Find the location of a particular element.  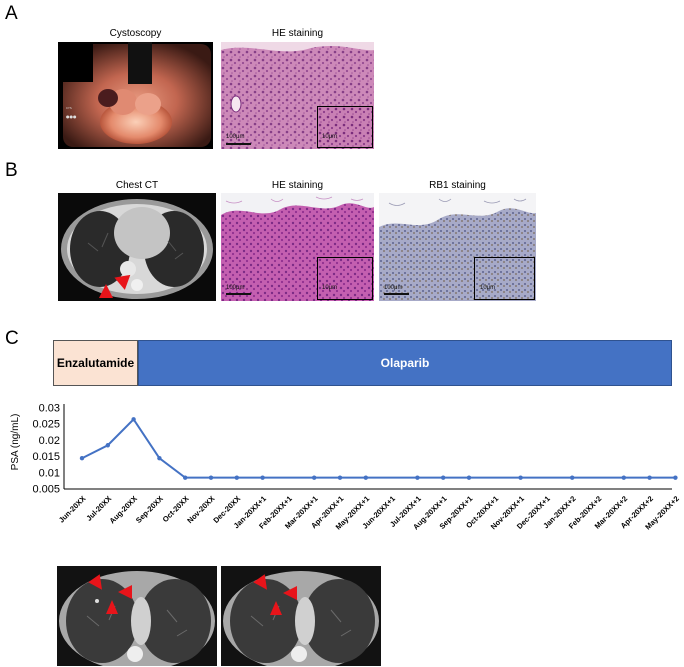

treatment-label-olaparib: Olaparib is located at coordinates (405, 363).